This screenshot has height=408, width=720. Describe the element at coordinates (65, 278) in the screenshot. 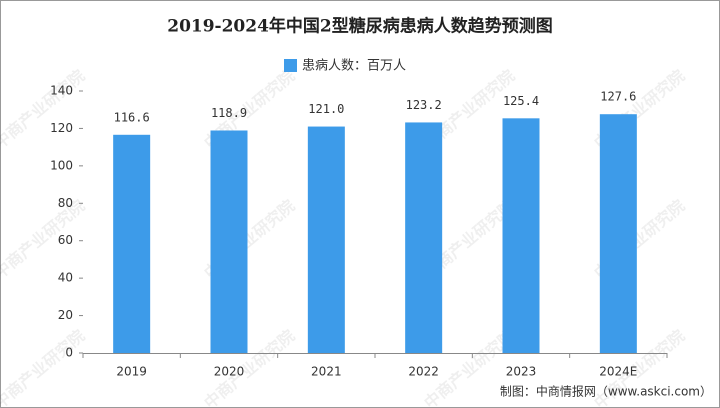

I see `y-tick-label: 40` at that location.